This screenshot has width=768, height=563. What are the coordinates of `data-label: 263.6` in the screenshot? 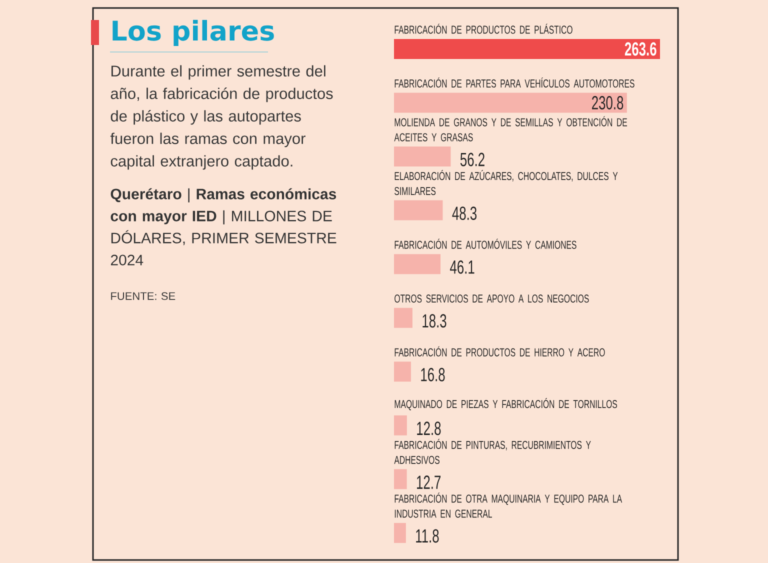 It's located at (640, 49).